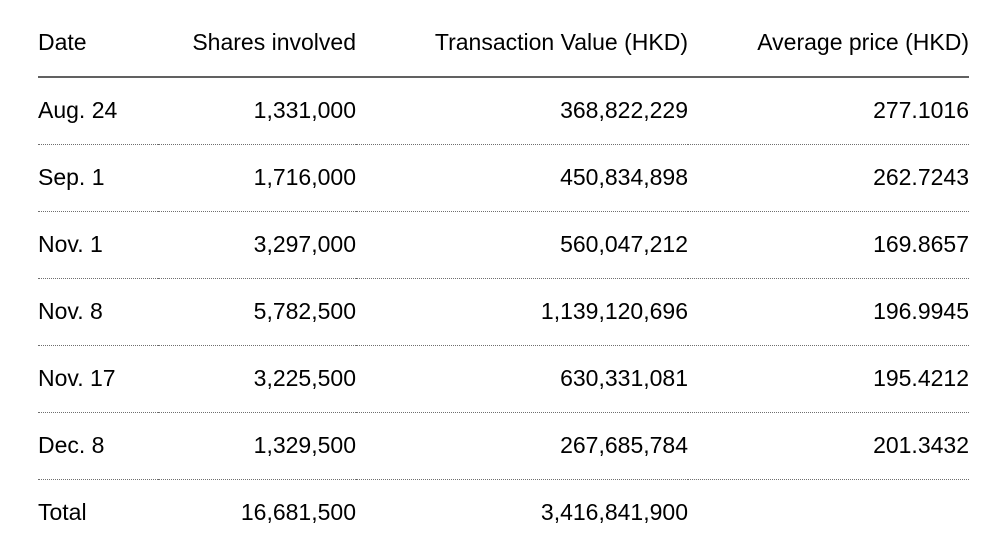 Image resolution: width=1007 pixels, height=556 pixels. I want to click on average-price-cell, so click(828, 512).